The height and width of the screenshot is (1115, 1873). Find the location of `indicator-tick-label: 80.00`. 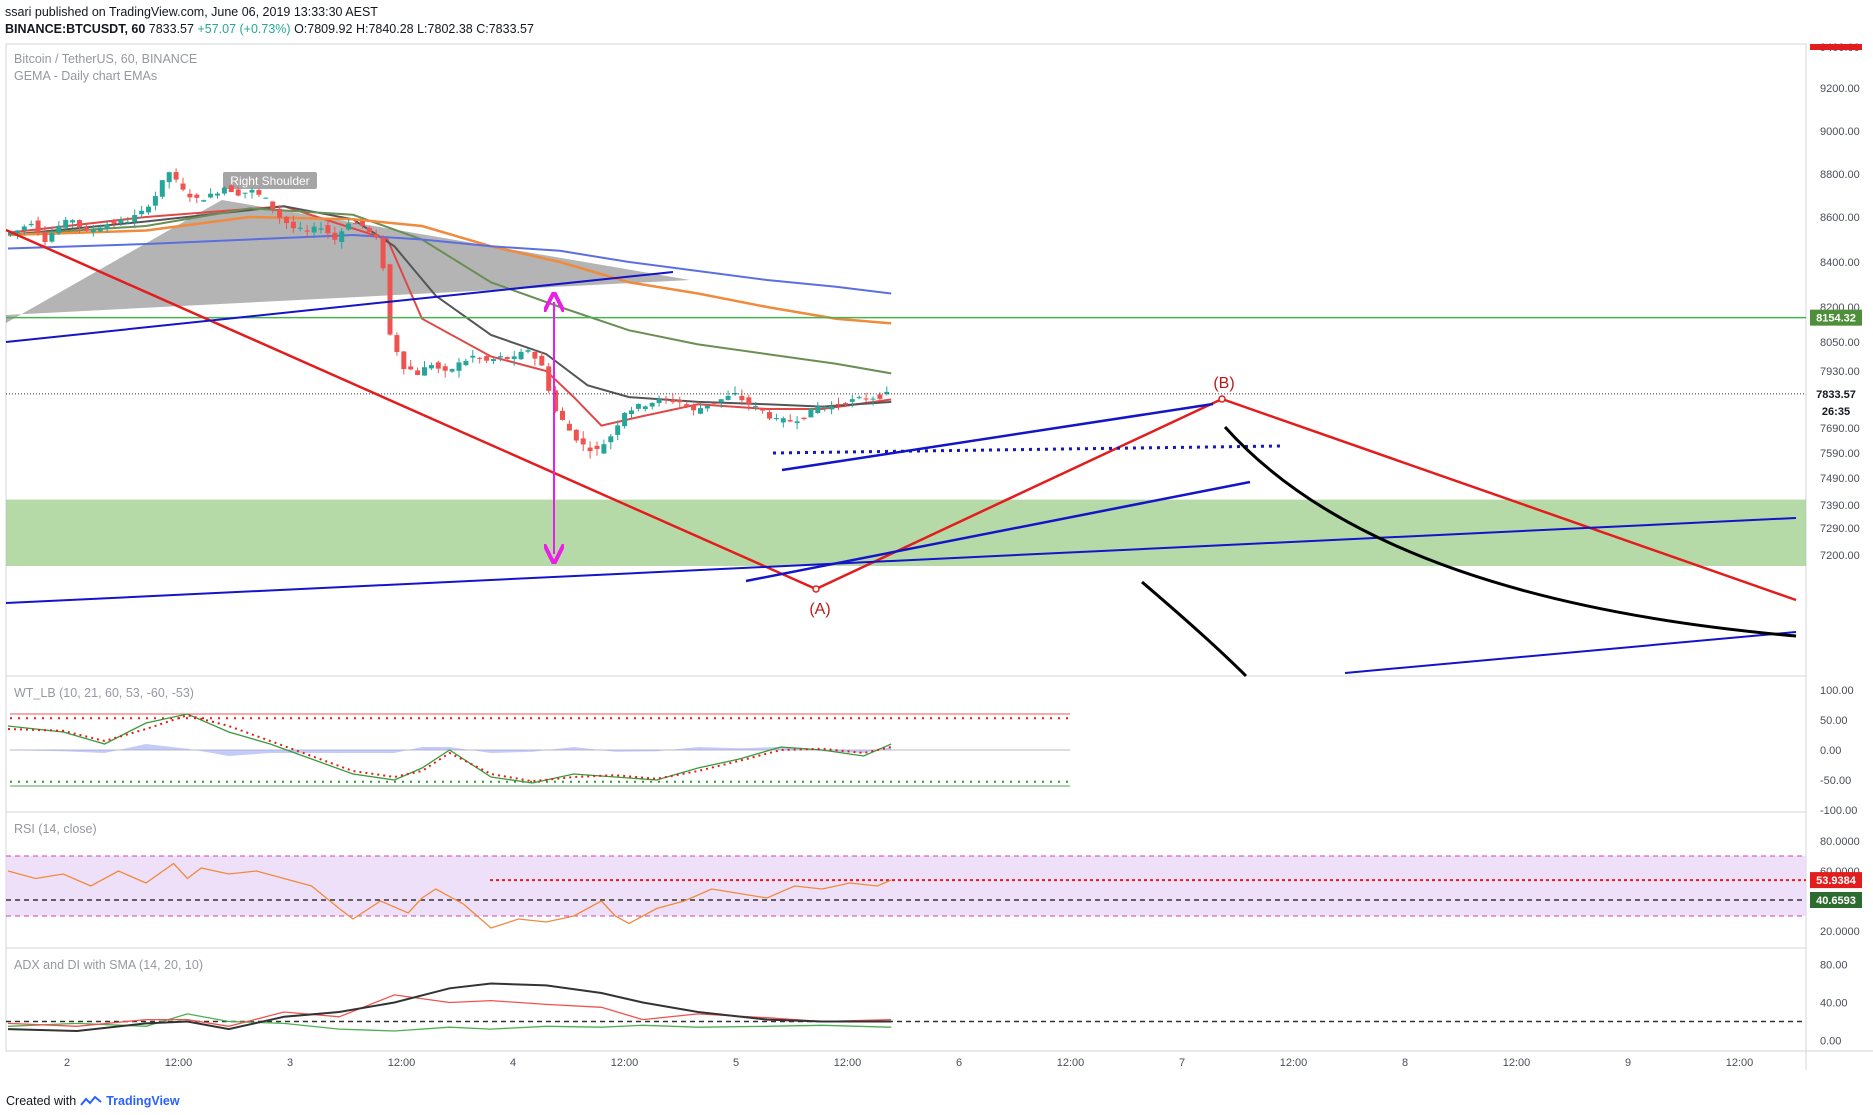

indicator-tick-label: 80.00 is located at coordinates (1834, 966).